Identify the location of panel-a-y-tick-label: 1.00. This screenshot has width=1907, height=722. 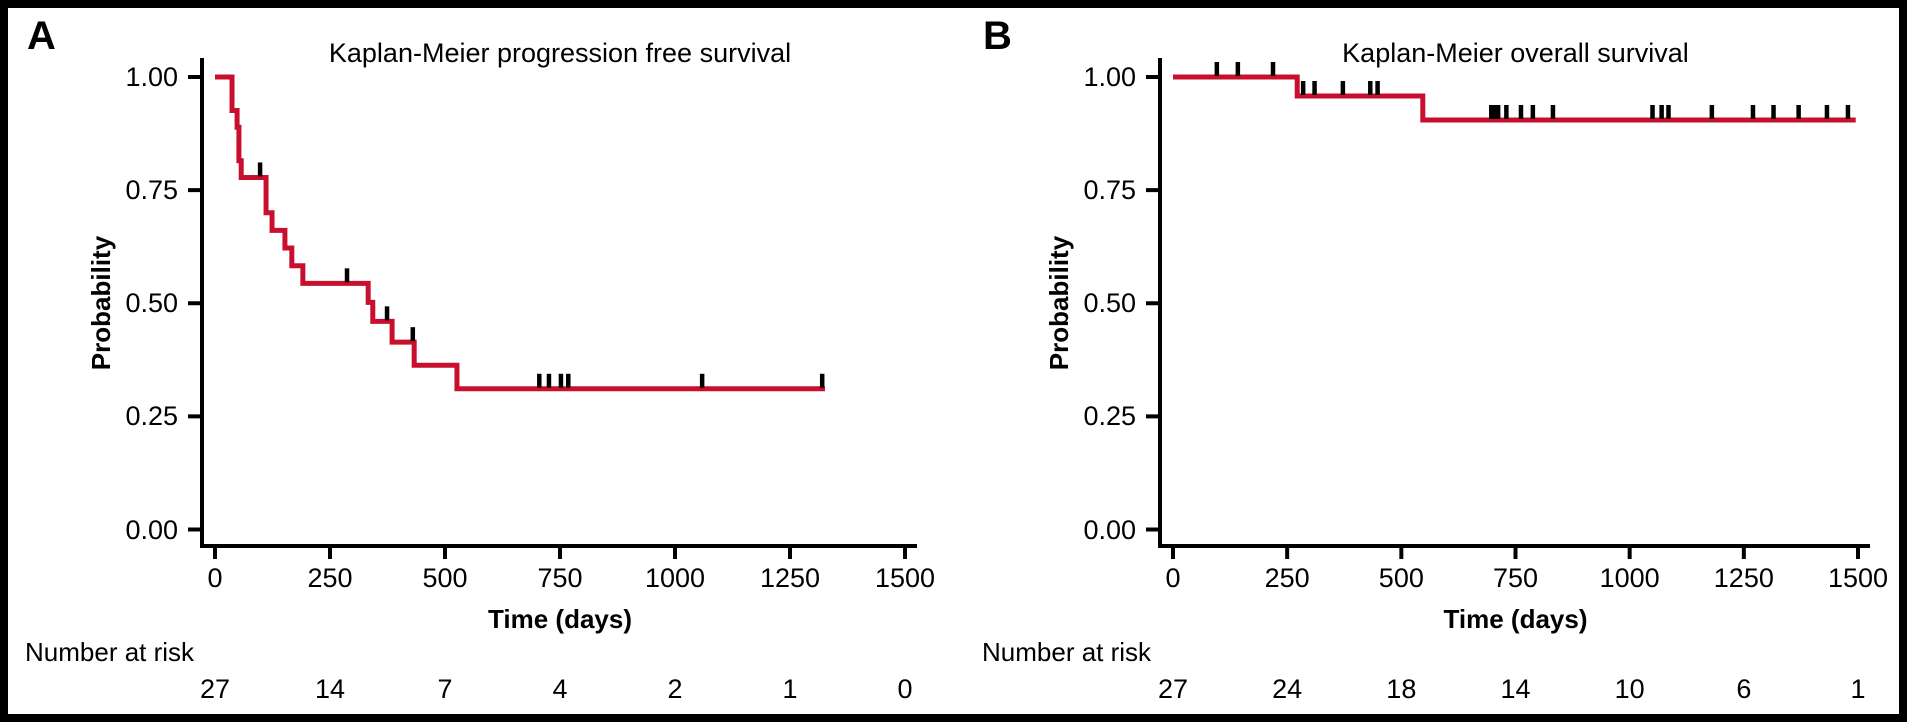
(151, 77).